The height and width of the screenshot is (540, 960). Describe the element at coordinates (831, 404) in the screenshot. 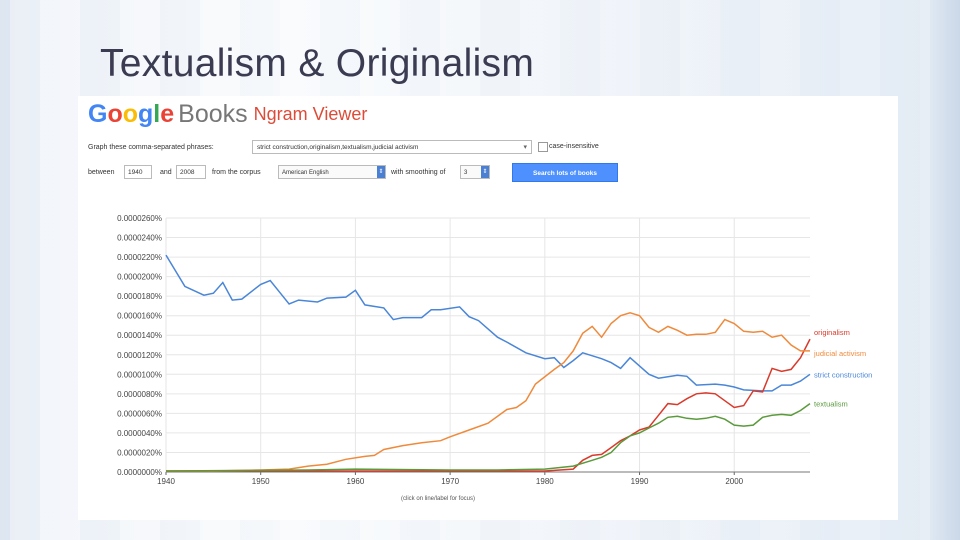

I see `series-label-textualism: textualism` at that location.